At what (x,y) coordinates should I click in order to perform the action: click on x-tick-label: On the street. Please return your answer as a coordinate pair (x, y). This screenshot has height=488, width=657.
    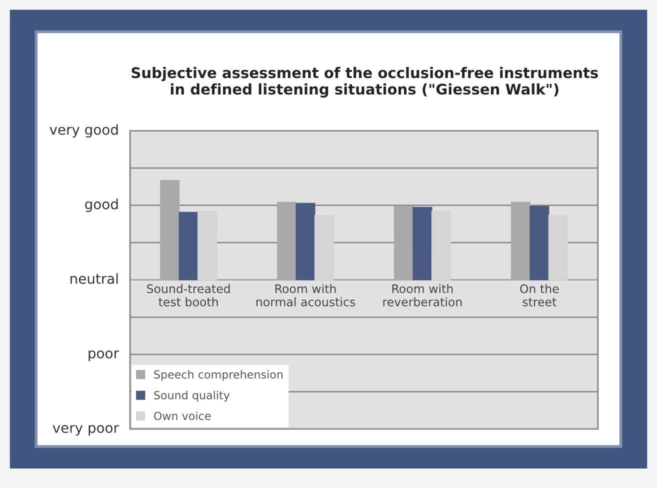
    Looking at the image, I should click on (539, 295).